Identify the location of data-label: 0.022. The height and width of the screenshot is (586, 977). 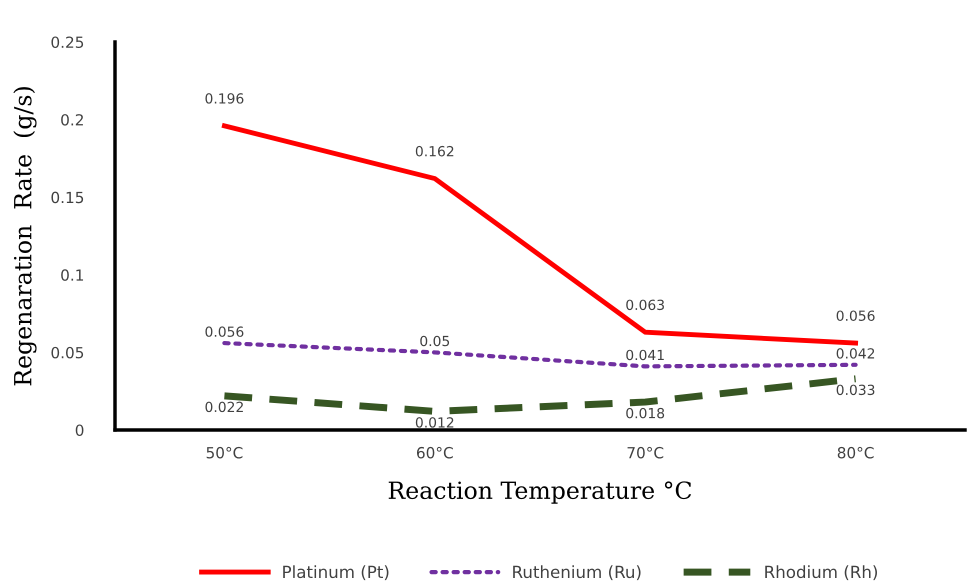
(224, 407).